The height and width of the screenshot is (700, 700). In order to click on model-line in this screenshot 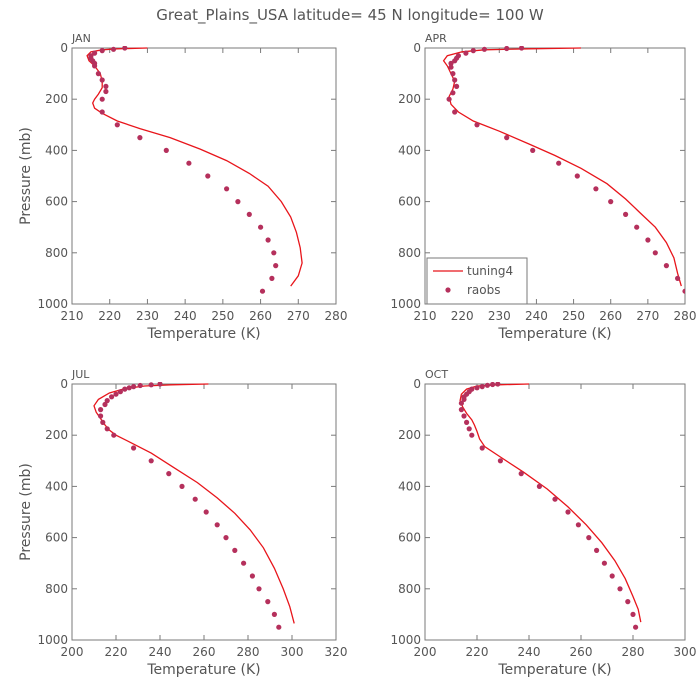, I will do `click(194, 503)`.